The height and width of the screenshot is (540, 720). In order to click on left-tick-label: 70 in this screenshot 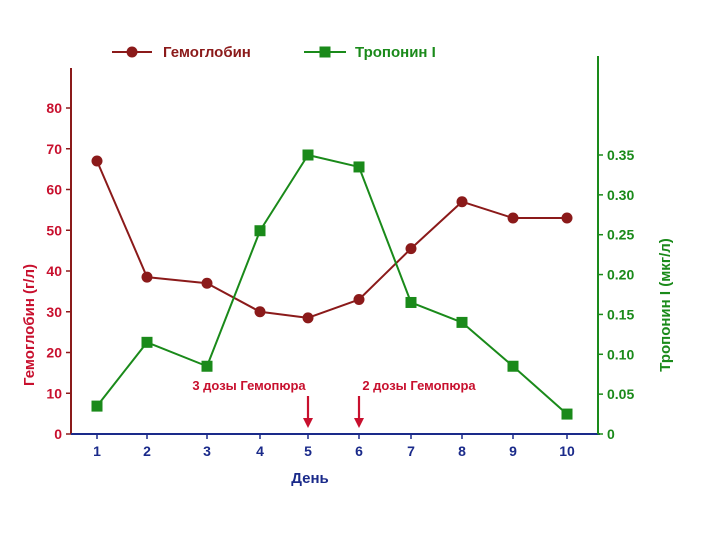, I will do `click(54, 149)`.